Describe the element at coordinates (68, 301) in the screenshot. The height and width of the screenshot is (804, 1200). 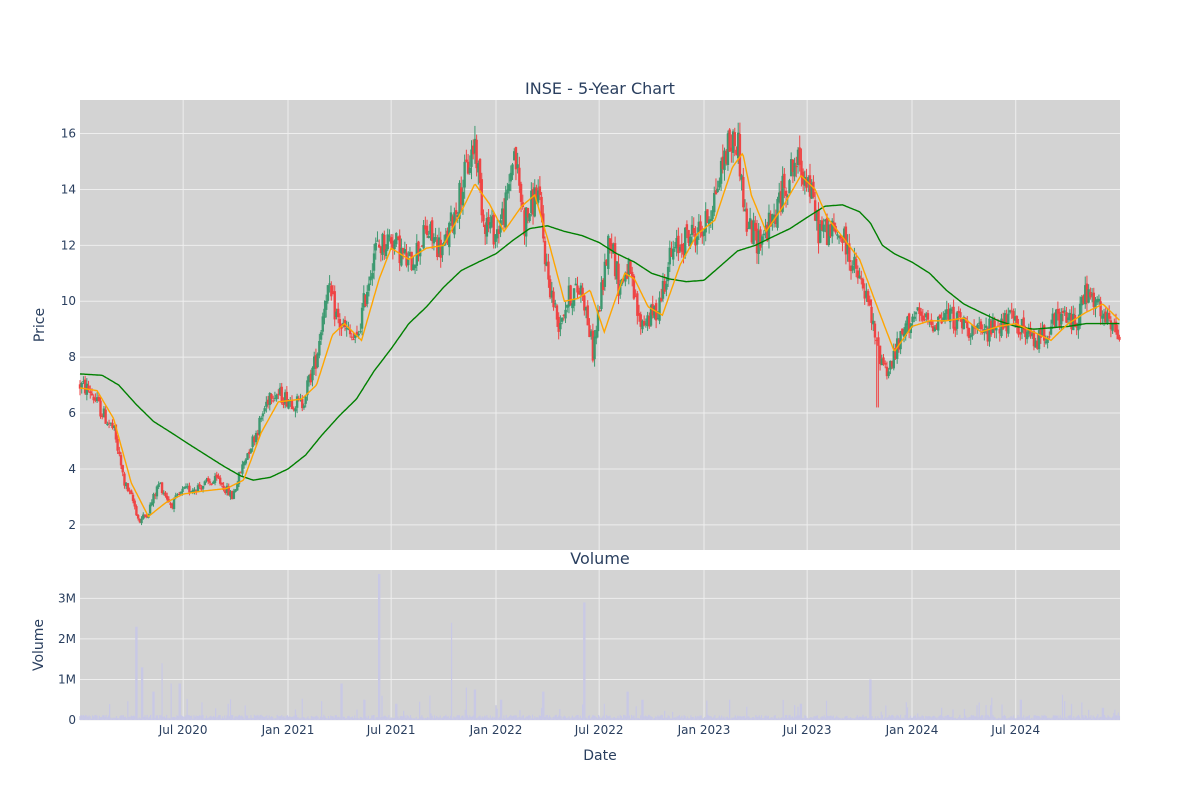
I see `price-y-tick-label: 10` at that location.